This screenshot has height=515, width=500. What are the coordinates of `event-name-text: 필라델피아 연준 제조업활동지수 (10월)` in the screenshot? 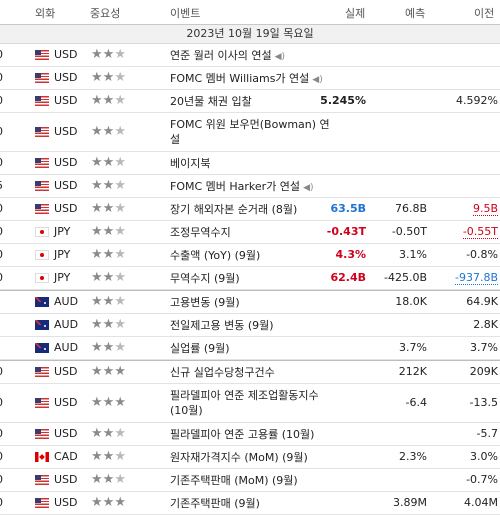 It's located at (244, 403).